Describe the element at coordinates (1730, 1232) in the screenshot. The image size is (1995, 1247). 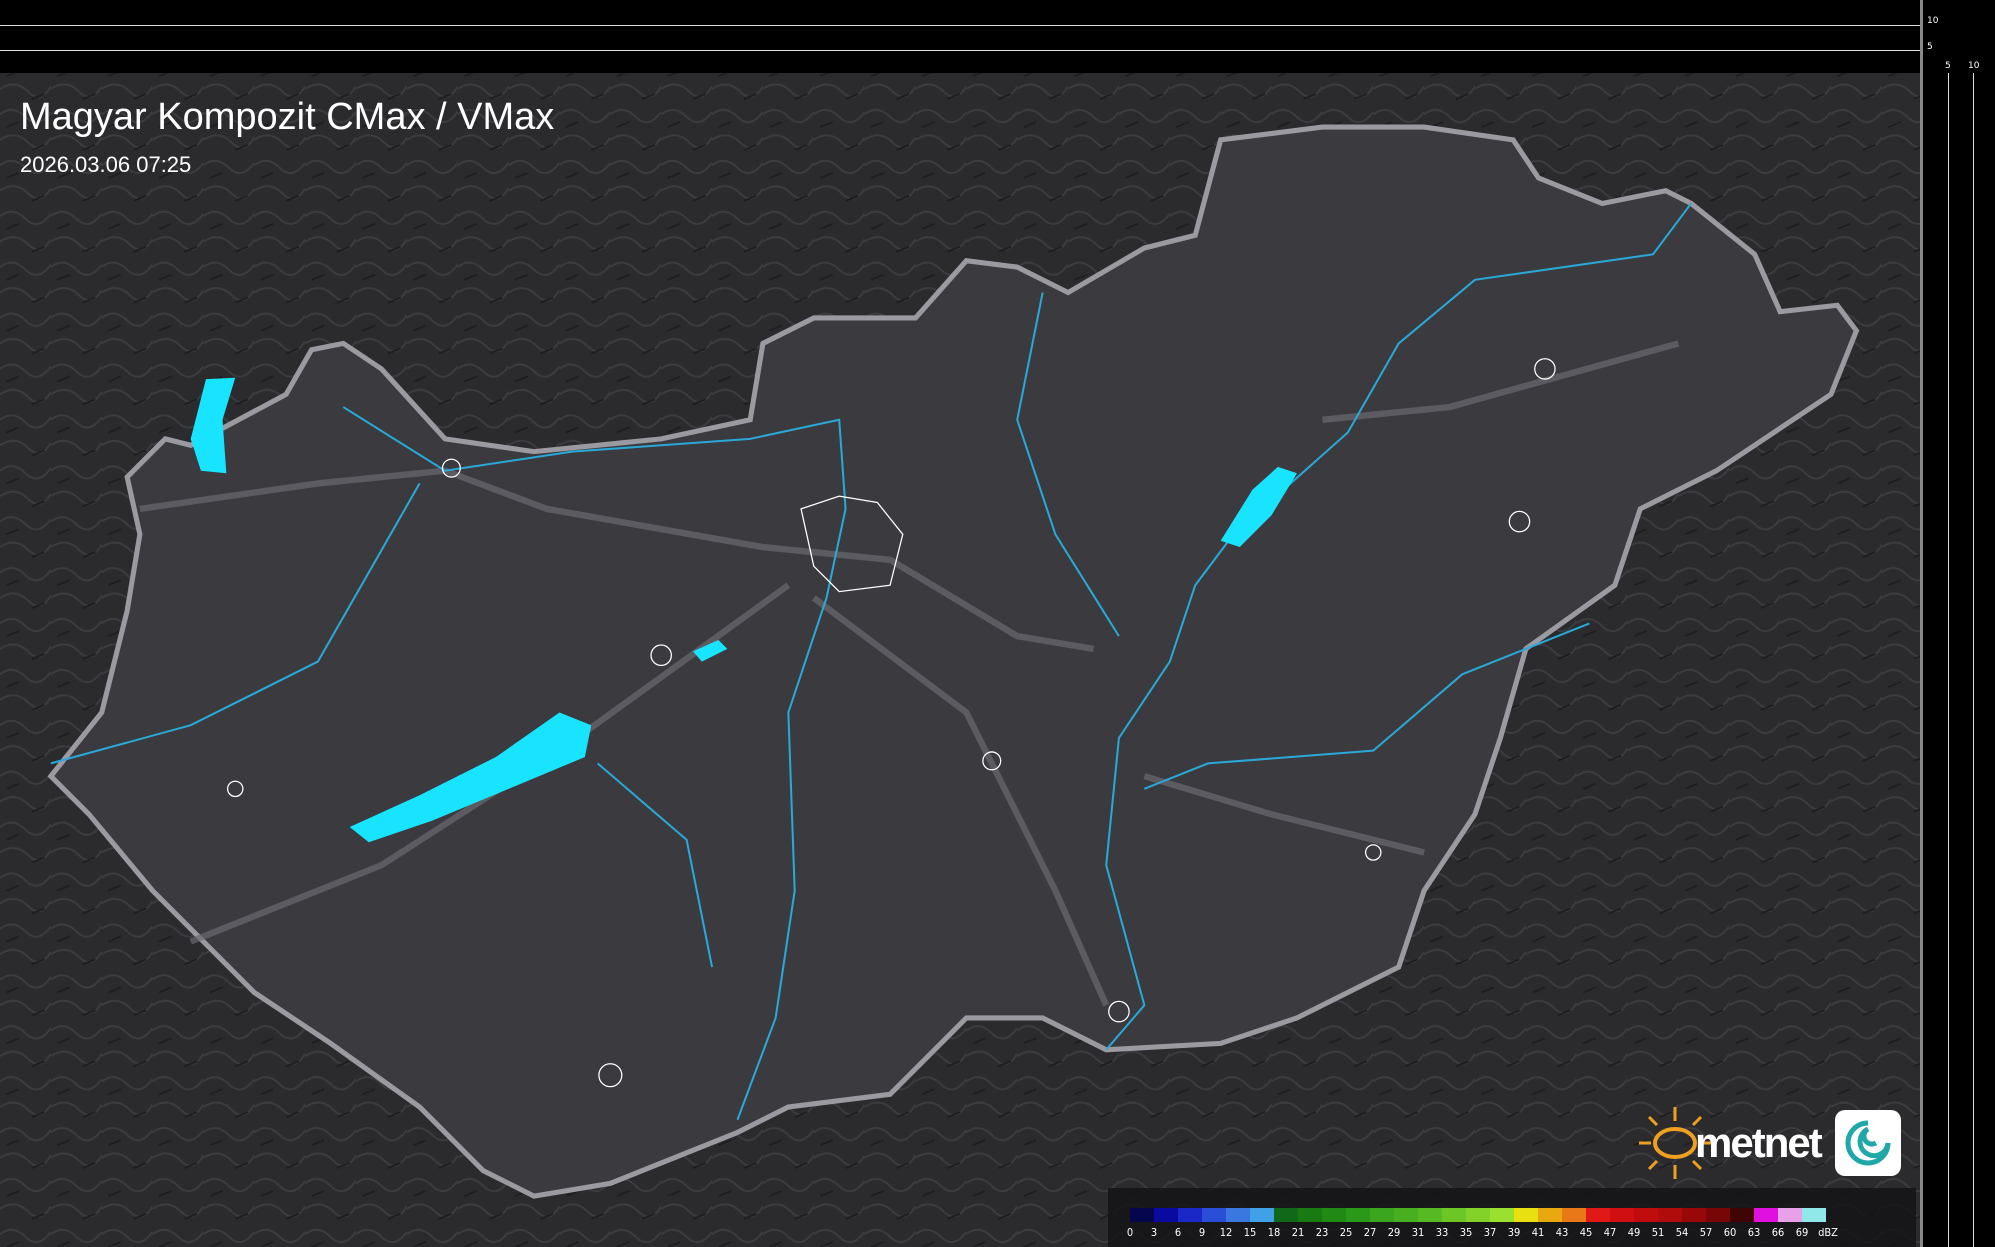
I see `legend-tick-label: 60` at that location.